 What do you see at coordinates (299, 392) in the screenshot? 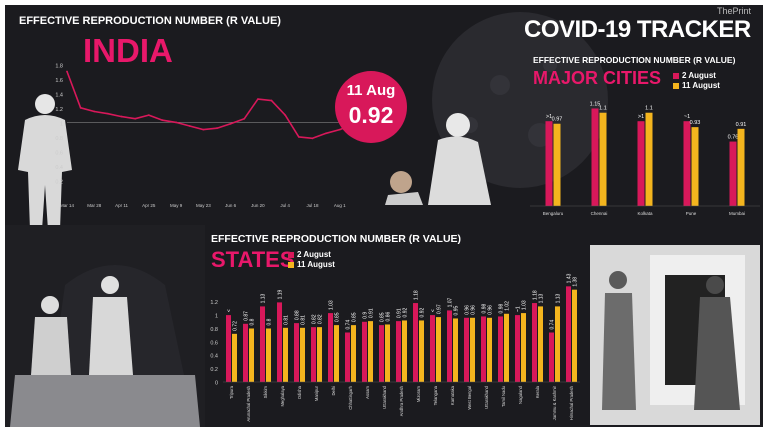
I see `states-category-label: Odisha` at bounding box center [299, 392].